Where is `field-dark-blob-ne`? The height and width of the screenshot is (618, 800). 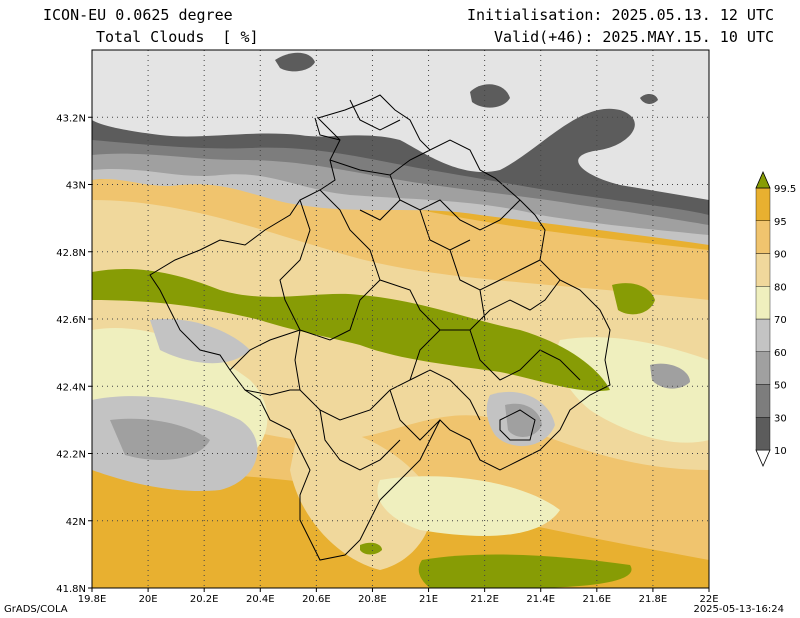 field-dark-blob-ne is located at coordinates (649, 99).